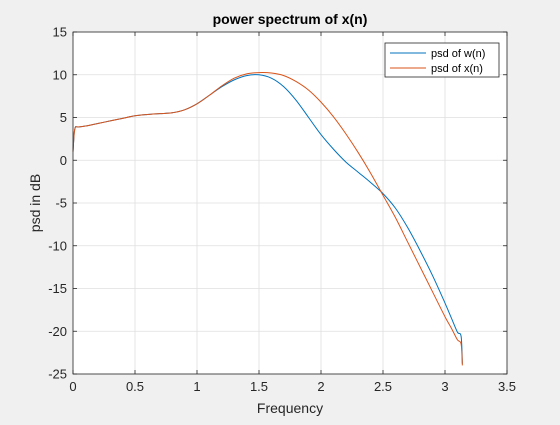 This screenshot has width=560, height=425. Describe the element at coordinates (63, 160) in the screenshot. I see `y-tick-label: 0` at that location.